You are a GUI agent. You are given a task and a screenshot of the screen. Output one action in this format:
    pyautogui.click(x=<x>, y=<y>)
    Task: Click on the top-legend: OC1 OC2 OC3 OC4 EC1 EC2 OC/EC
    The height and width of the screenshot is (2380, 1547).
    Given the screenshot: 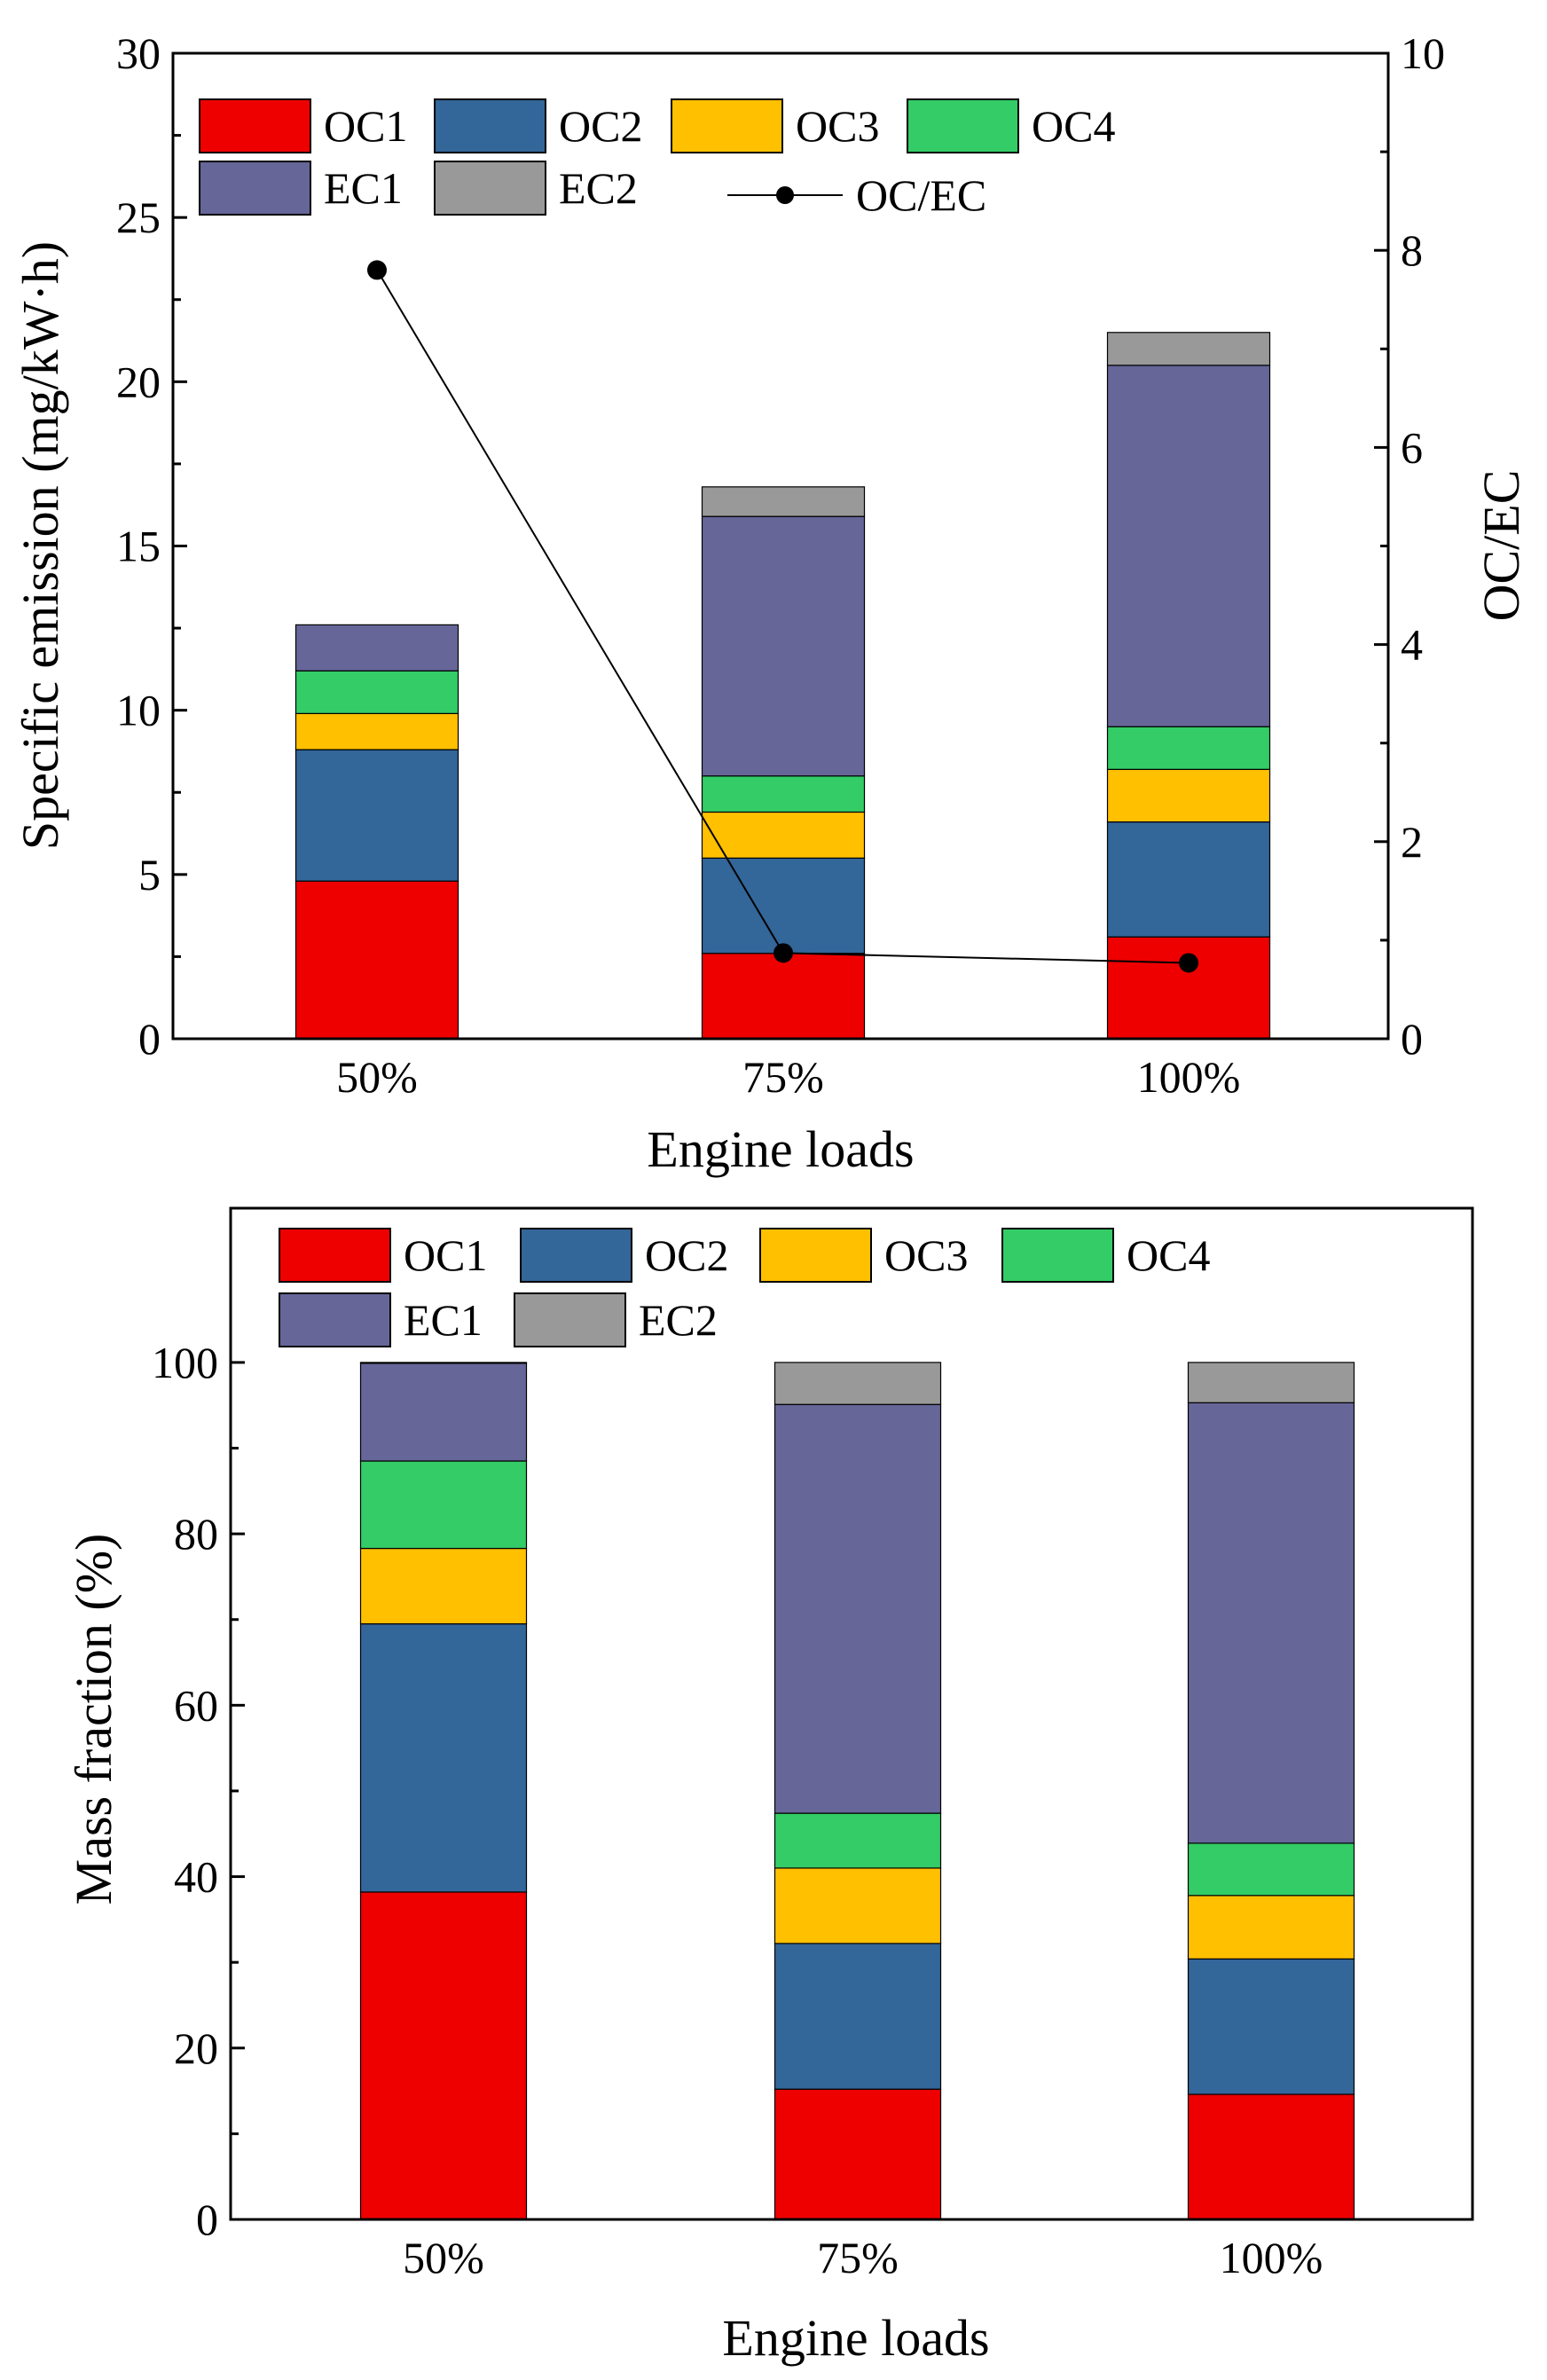 What is the action you would take?
    pyautogui.click(x=657, y=159)
    